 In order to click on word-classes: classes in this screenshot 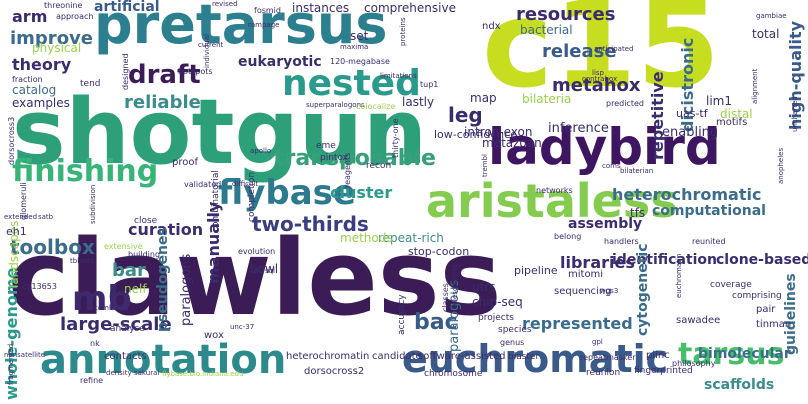, I will do `click(445, 297)`.